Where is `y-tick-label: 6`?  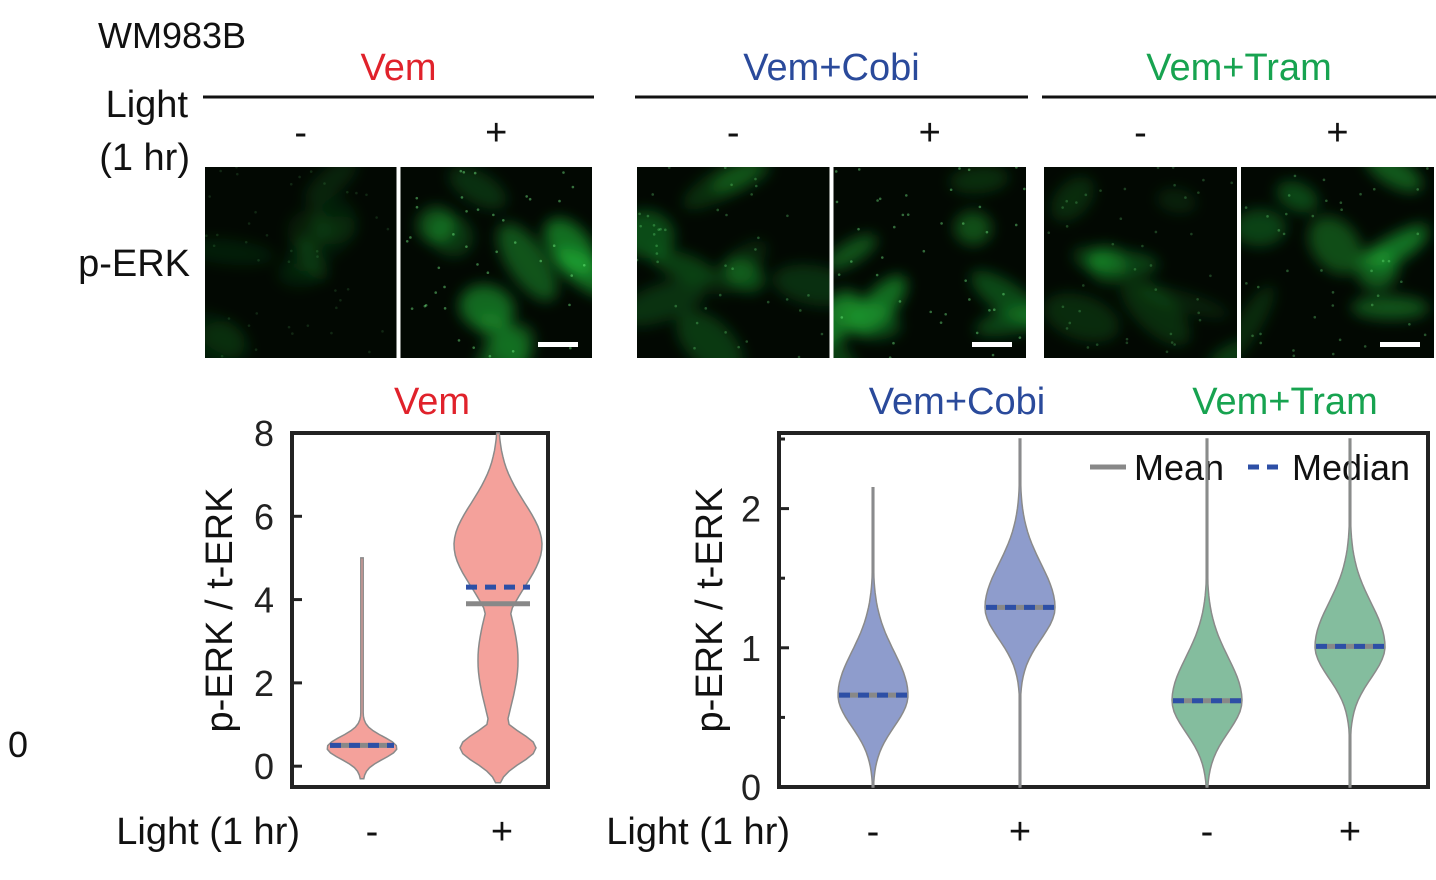
y-tick-label: 6 is located at coordinates (264, 516).